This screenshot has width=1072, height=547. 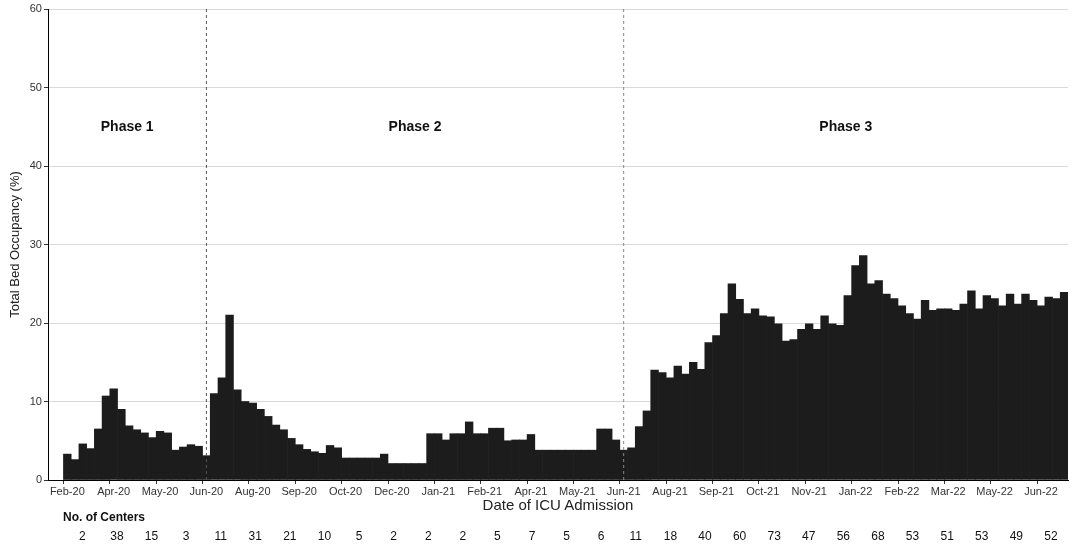 I want to click on x-tick-label: Mar-22, so click(x=948, y=490).